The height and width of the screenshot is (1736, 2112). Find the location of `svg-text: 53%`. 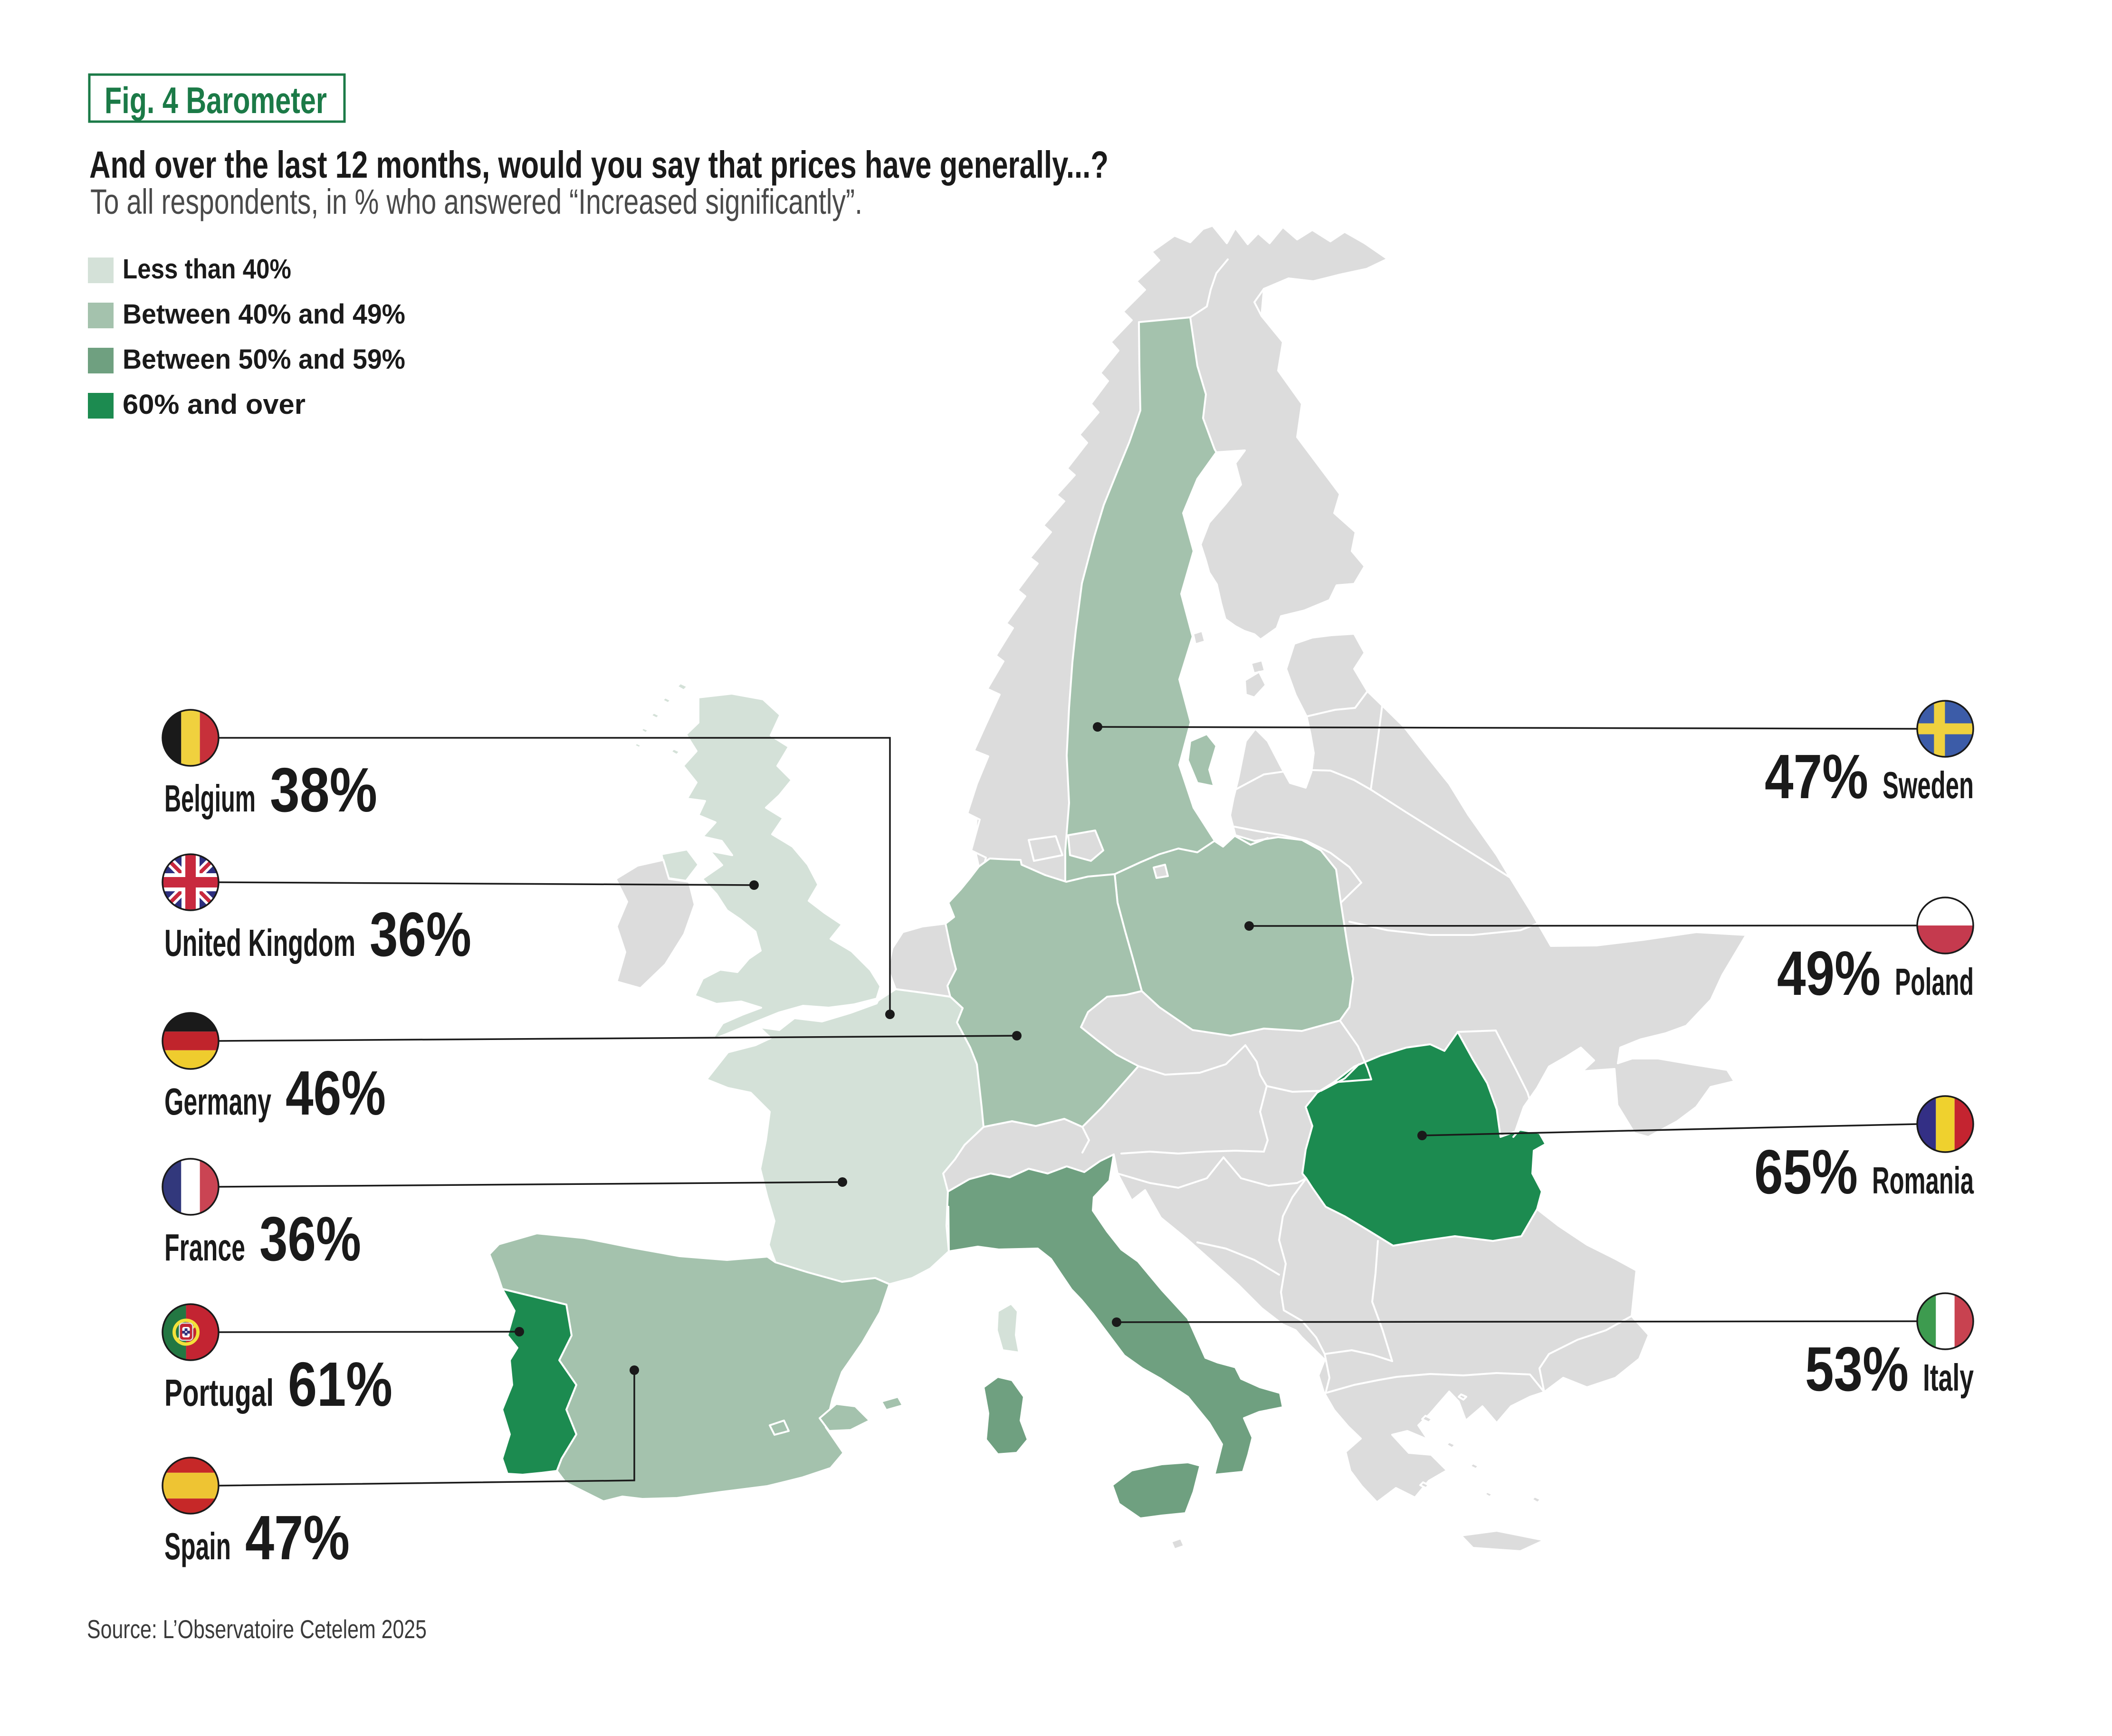

svg-text: 53% is located at coordinates (1857, 1369).